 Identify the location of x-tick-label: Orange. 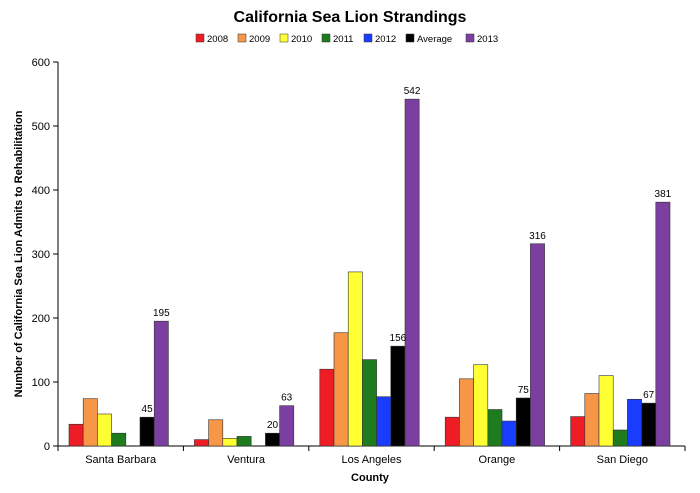
(497, 460).